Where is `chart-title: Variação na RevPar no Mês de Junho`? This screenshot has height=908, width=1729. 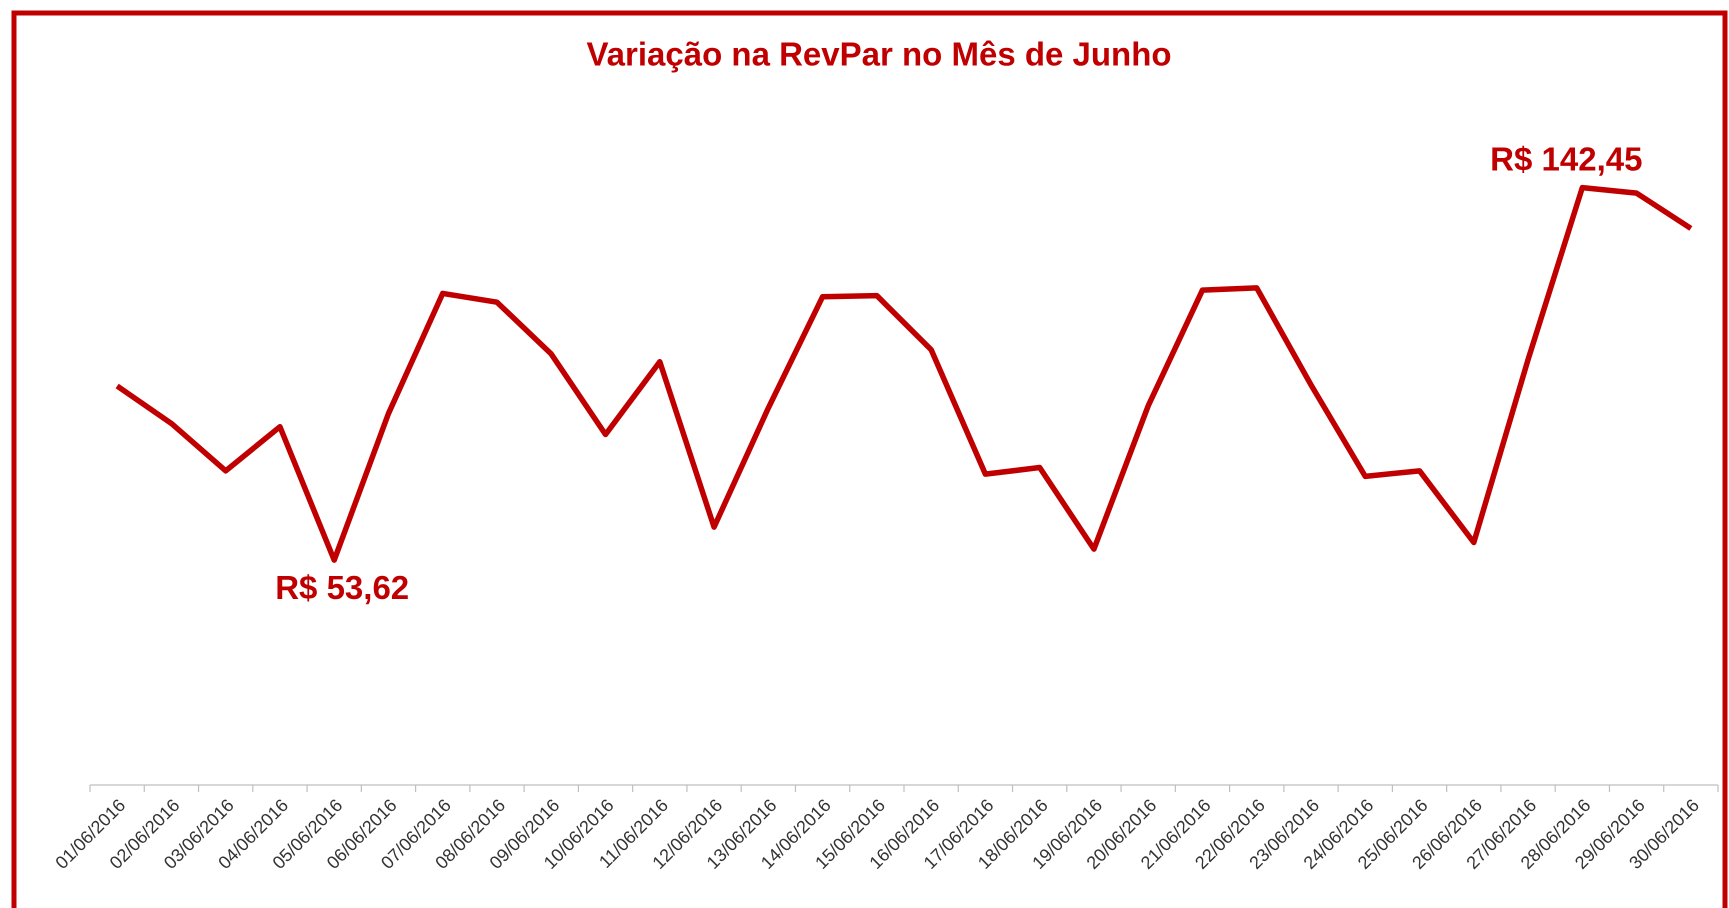
chart-title: Variação na RevPar no Mês de Junho is located at coordinates (878, 54).